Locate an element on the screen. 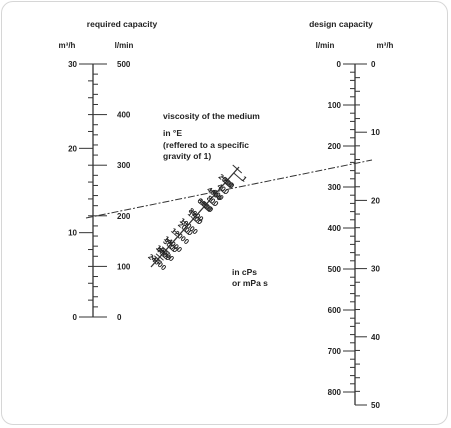 The width and height of the screenshot is (451, 428). design-m3h-unit: m³/h is located at coordinates (385, 45).